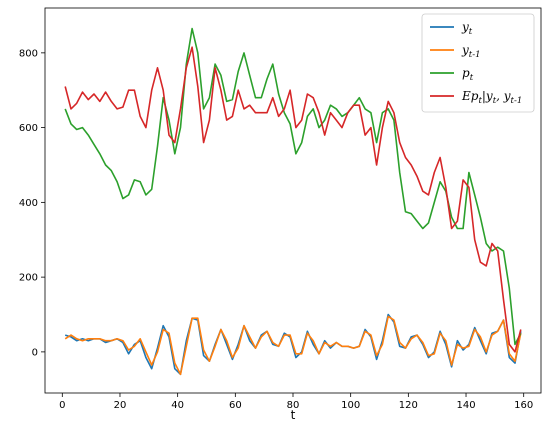  Describe the element at coordinates (470, 51) in the screenshot. I see `legend-label-2: yt-1` at that location.